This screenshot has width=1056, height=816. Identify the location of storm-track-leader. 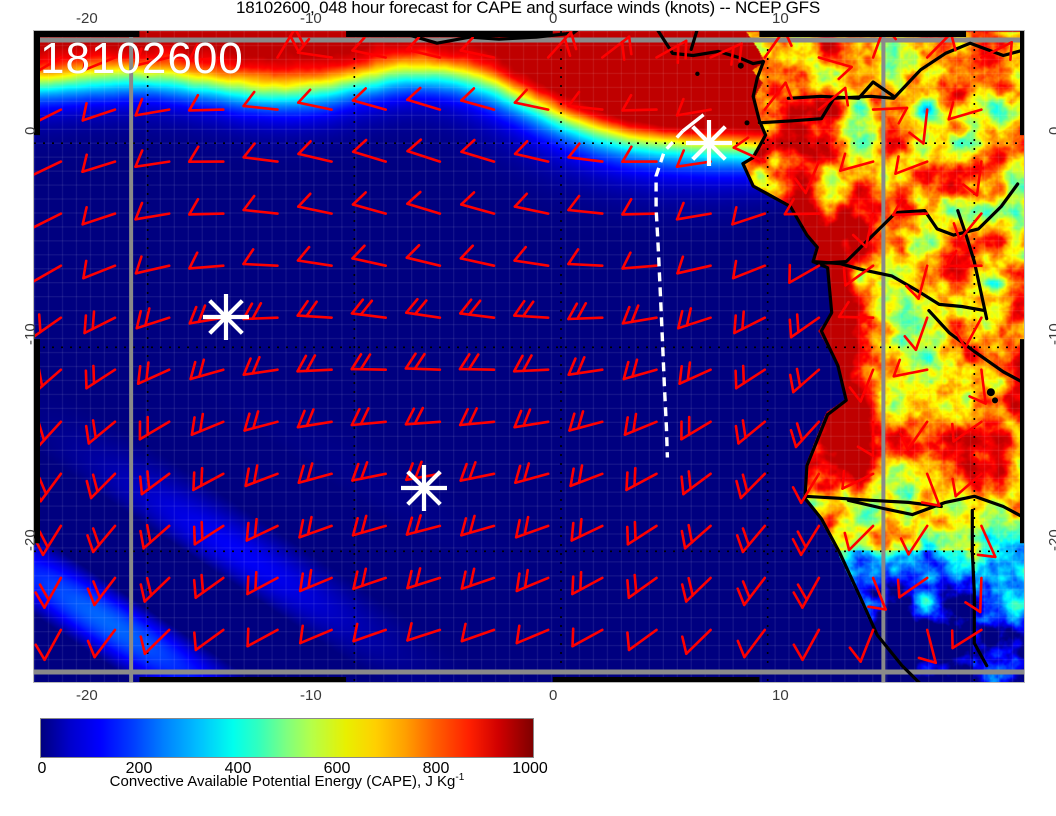
(693, 123).